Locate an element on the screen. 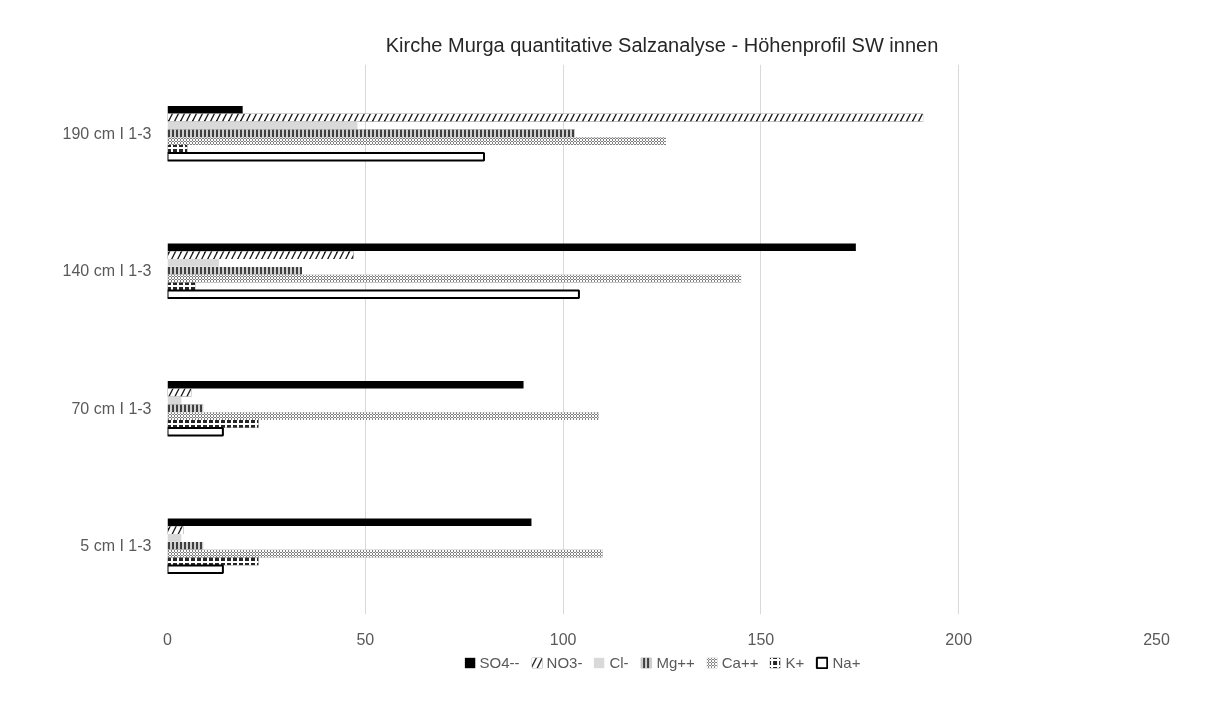  legend-label: Na+ is located at coordinates (846, 662).